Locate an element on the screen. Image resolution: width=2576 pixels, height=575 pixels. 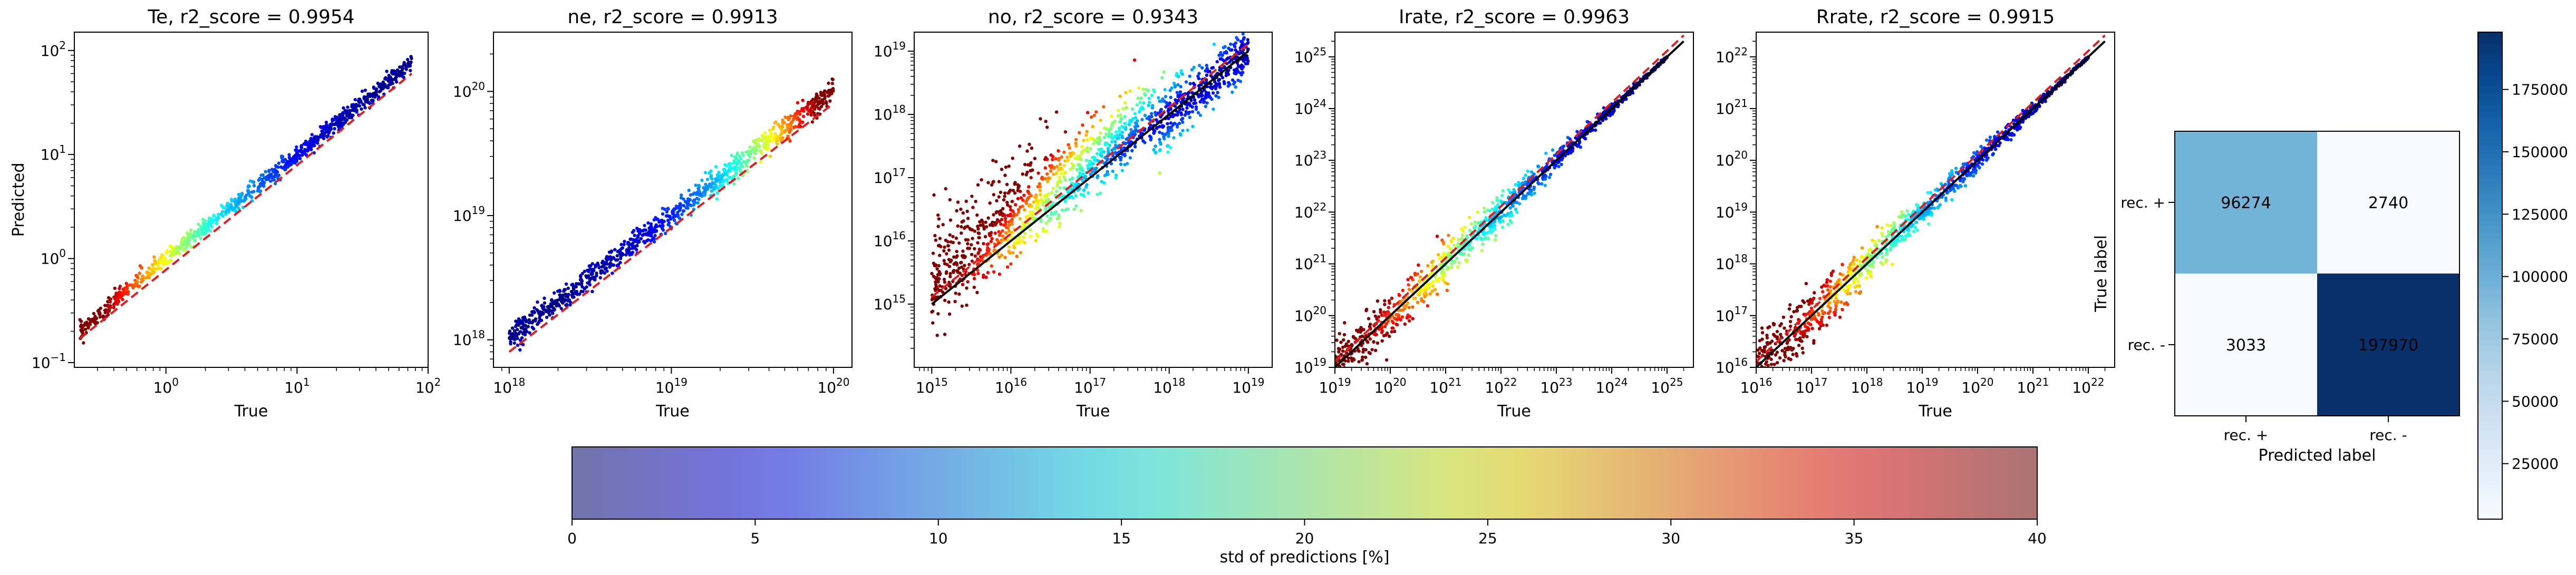
x-tick-label: 1015 is located at coordinates (932, 386).